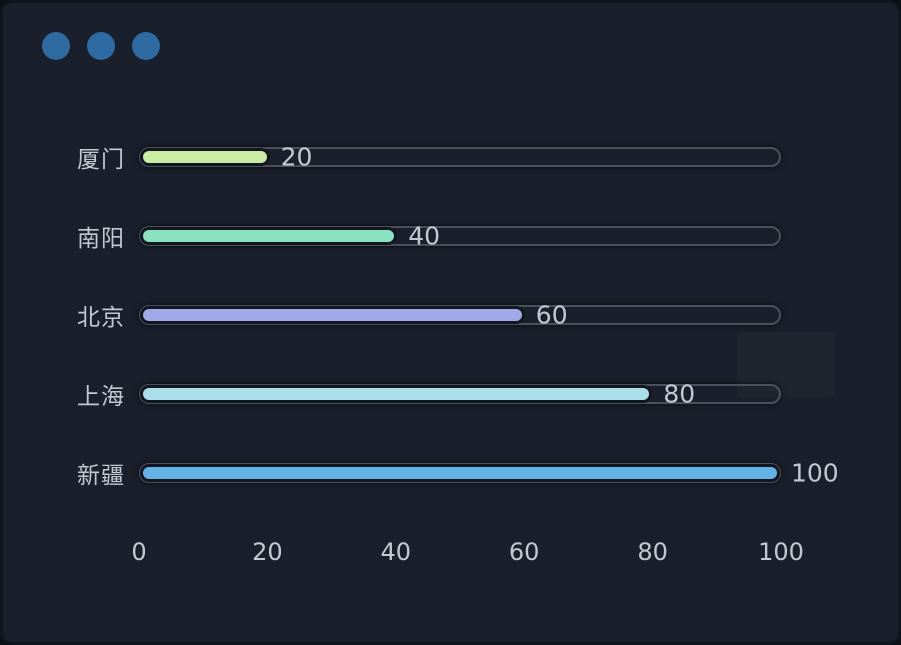 The height and width of the screenshot is (645, 901). Describe the element at coordinates (296, 156) in the screenshot. I see `value-label: 20` at that location.